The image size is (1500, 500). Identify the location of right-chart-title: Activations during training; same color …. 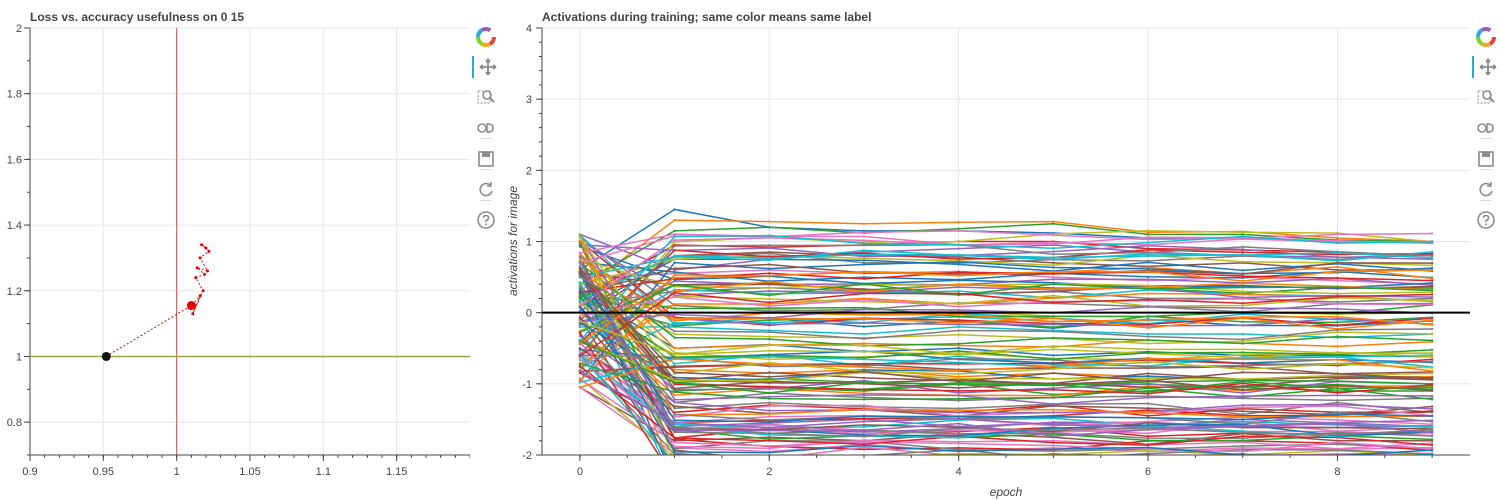
(706, 17).